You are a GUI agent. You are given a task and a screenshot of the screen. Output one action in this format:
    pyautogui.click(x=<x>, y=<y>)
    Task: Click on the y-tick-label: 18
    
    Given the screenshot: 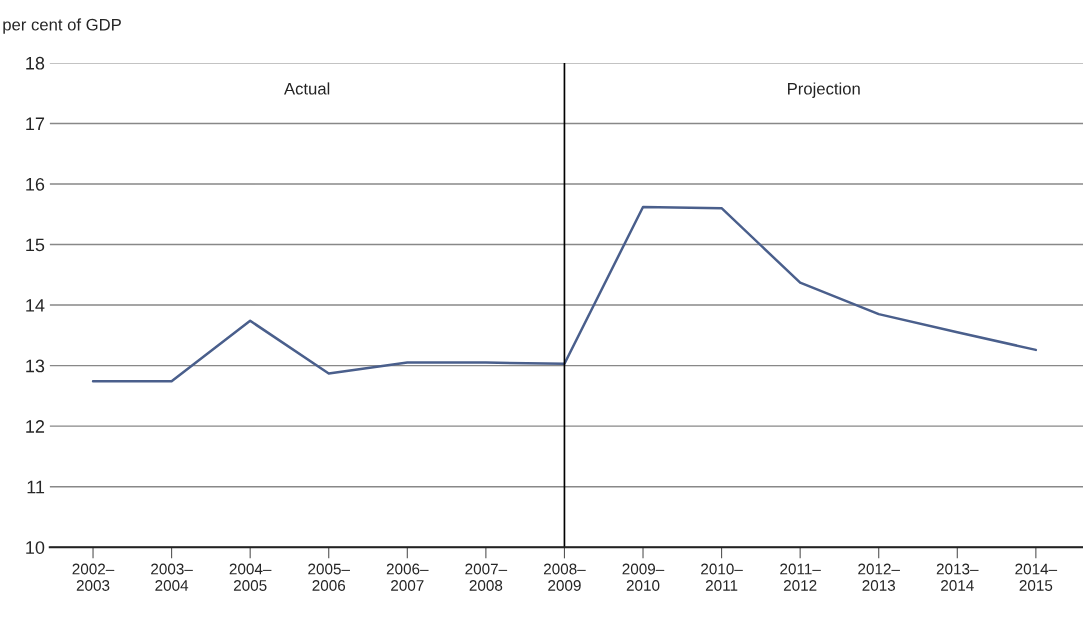 What is the action you would take?
    pyautogui.click(x=35, y=63)
    